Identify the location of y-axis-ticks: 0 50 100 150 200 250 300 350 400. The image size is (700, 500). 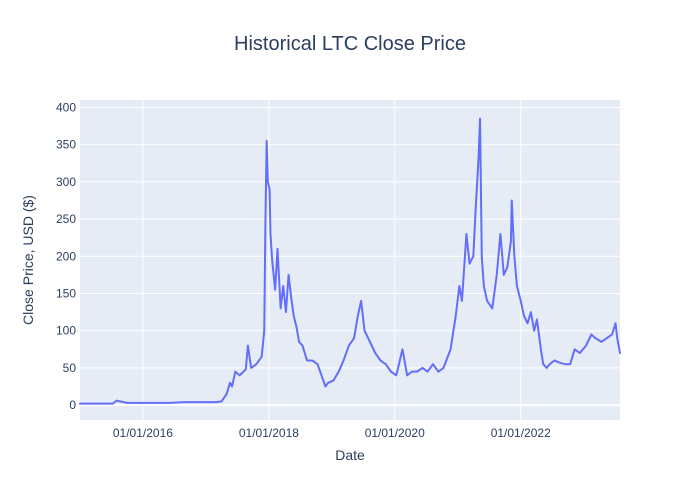
(66, 256).